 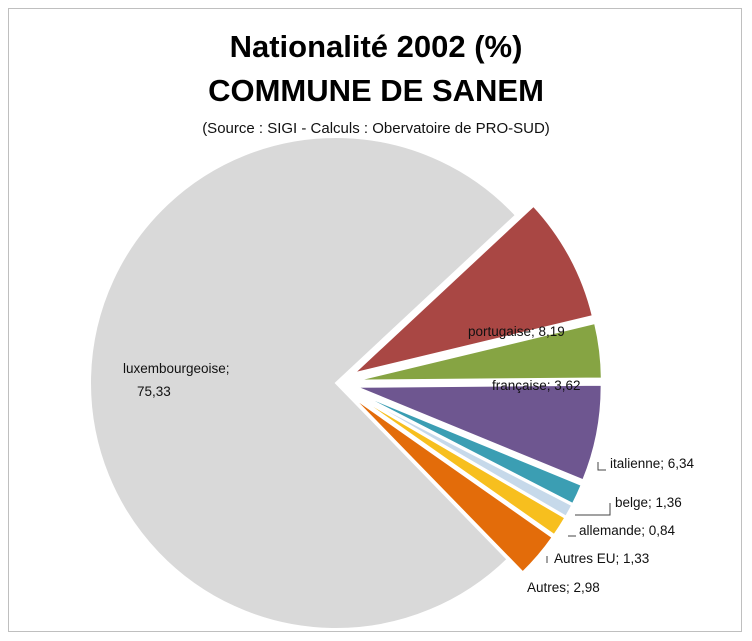 What do you see at coordinates (563, 587) in the screenshot?
I see `data-label-autres: Autres; 2,98` at bounding box center [563, 587].